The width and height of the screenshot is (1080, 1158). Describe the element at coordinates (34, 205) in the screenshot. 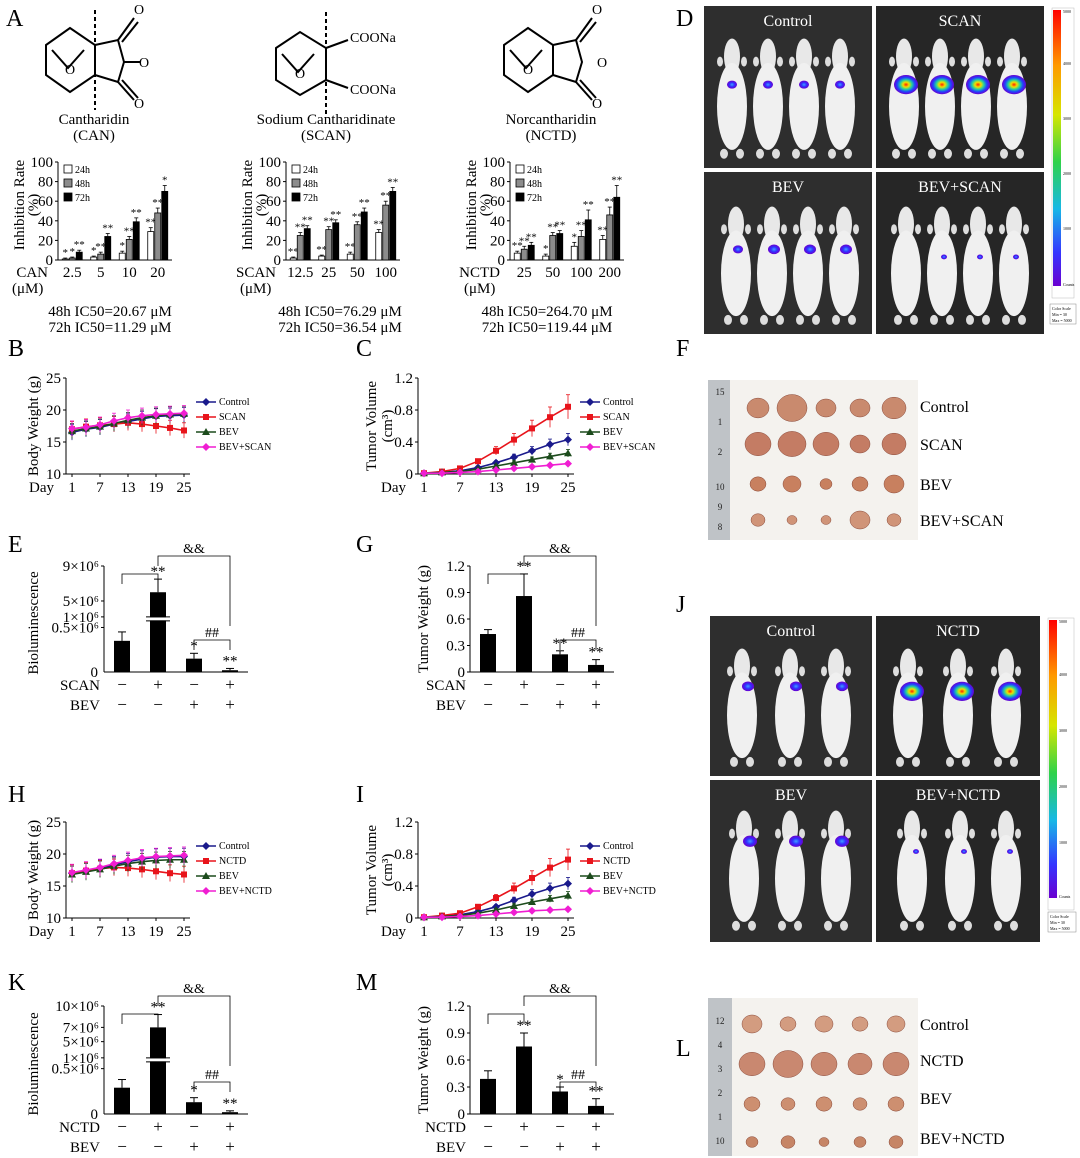

I see `y-axis-unit: (%)` at that location.